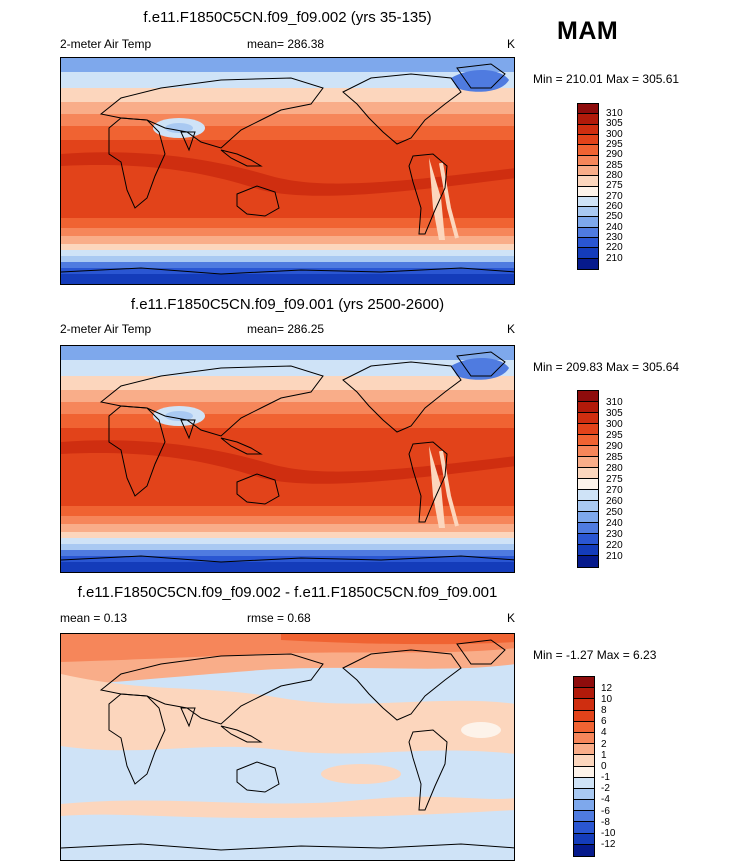 The width and height of the screenshot is (733, 866). Describe the element at coordinates (279, 618) in the screenshot. I see `panel-3-rmse-label: rmse = 0.68` at that location.